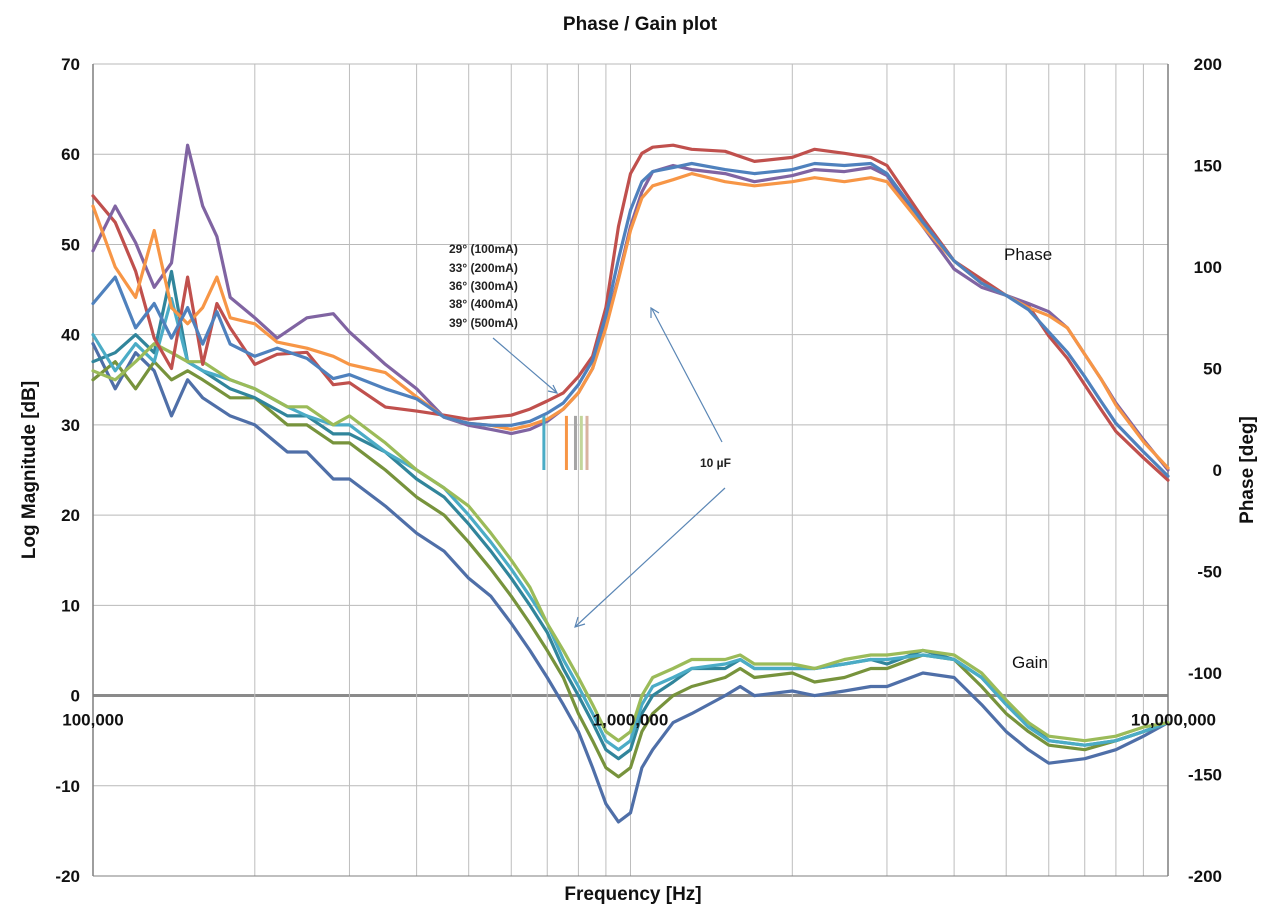 This screenshot has height=916, width=1280. I want to click on y-right-tick-label: 0, so click(1217, 470).